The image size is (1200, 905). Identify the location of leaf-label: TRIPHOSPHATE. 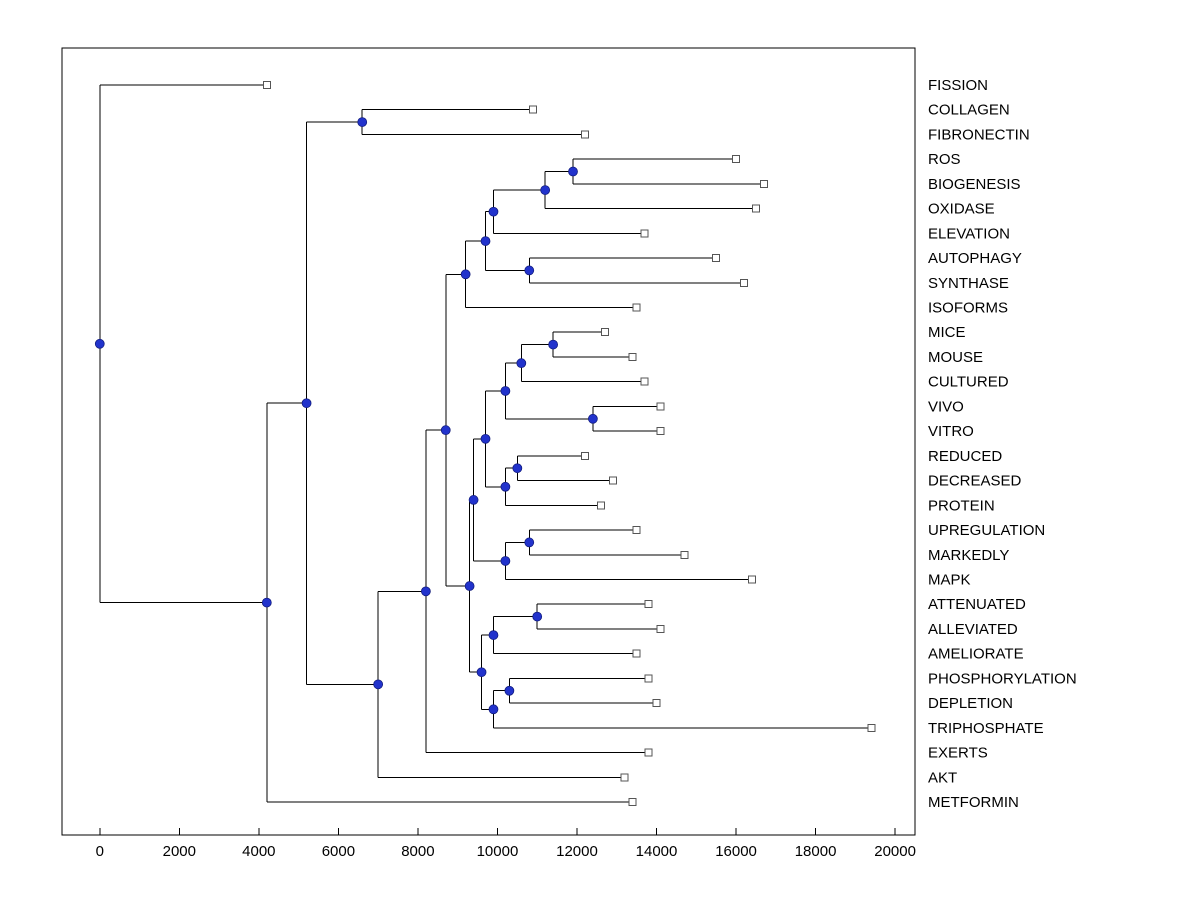
(986, 728).